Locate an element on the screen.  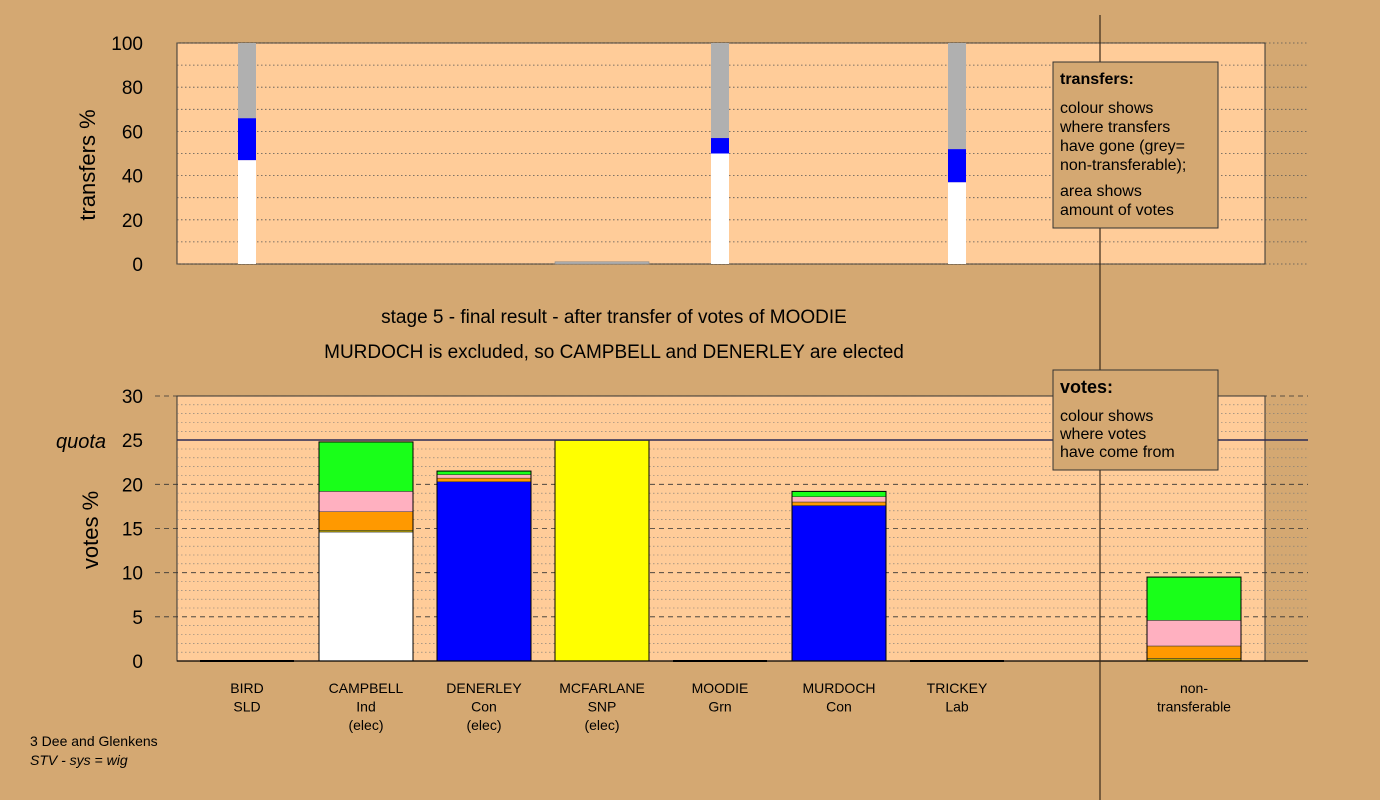
votes-y-tick-label: 10 is located at coordinates (132, 574).